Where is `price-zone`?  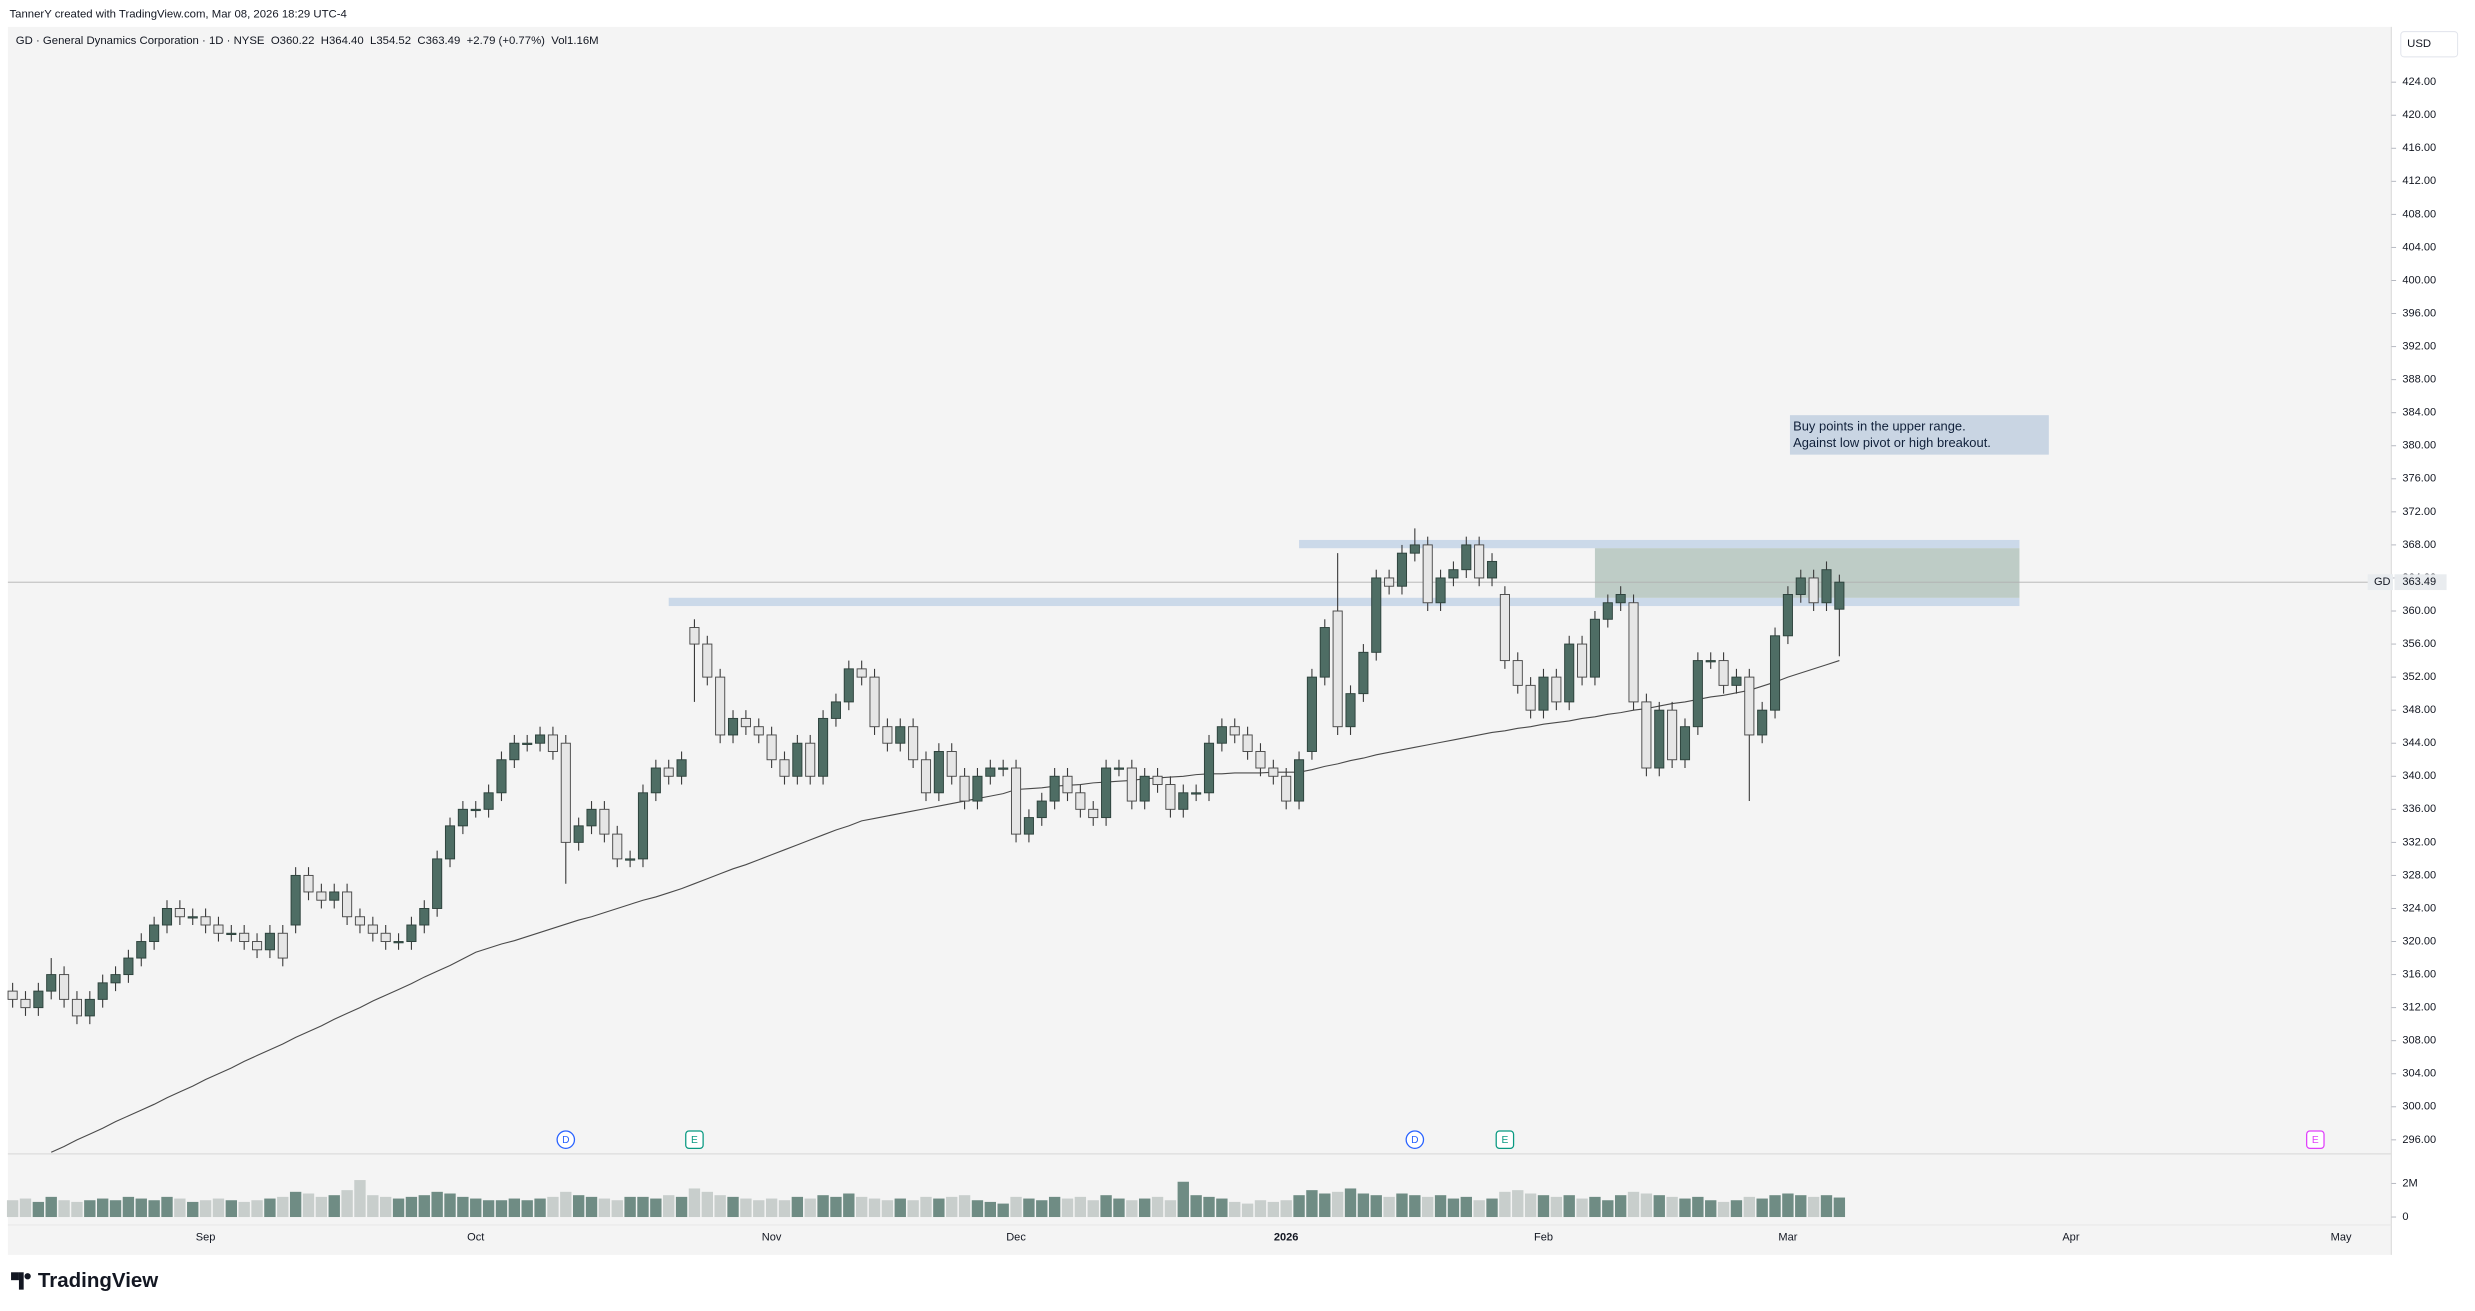
price-zone is located at coordinates (1807, 573).